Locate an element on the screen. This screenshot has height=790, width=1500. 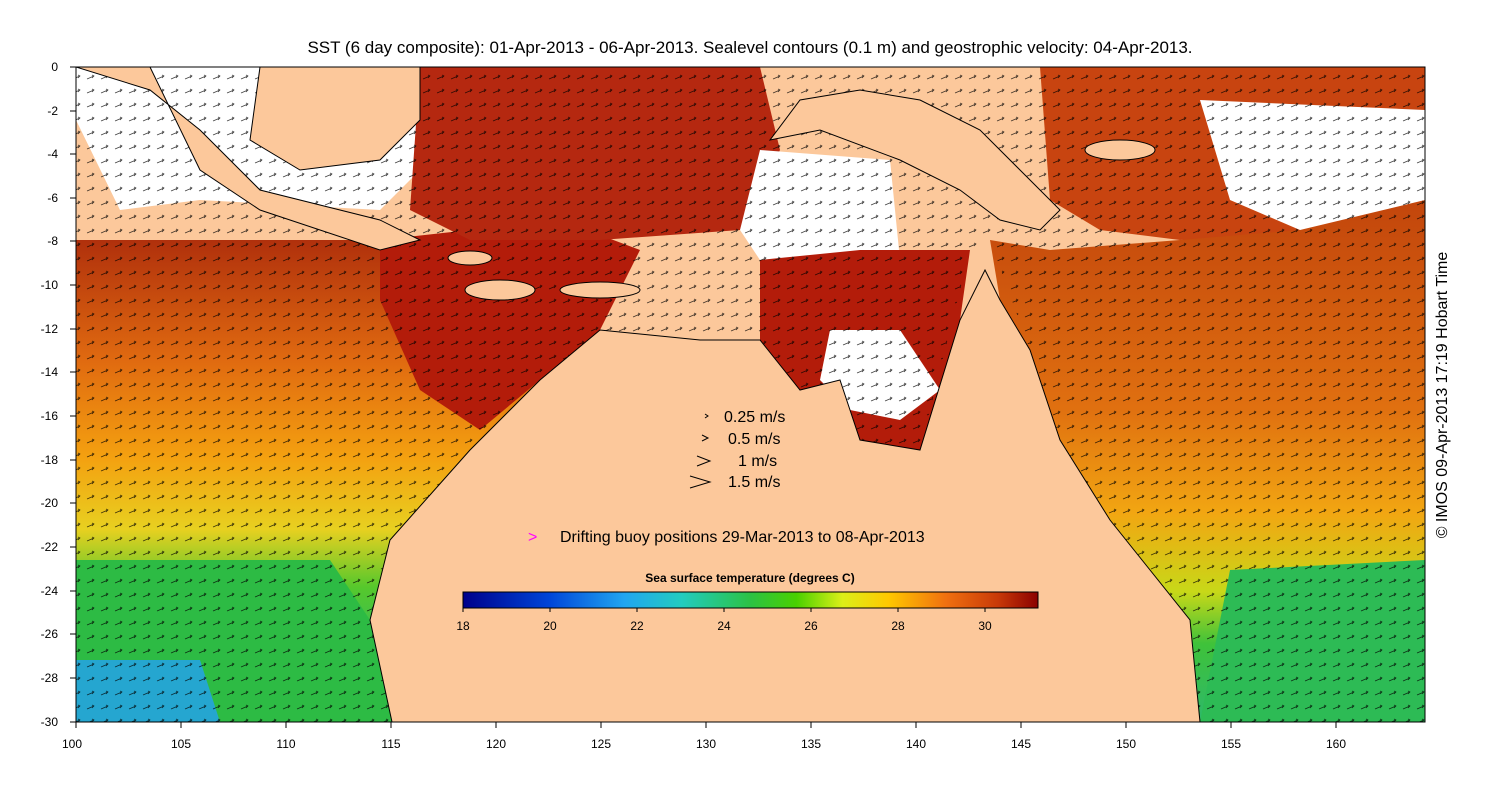
x-tick-label: 125 is located at coordinates (601, 744).